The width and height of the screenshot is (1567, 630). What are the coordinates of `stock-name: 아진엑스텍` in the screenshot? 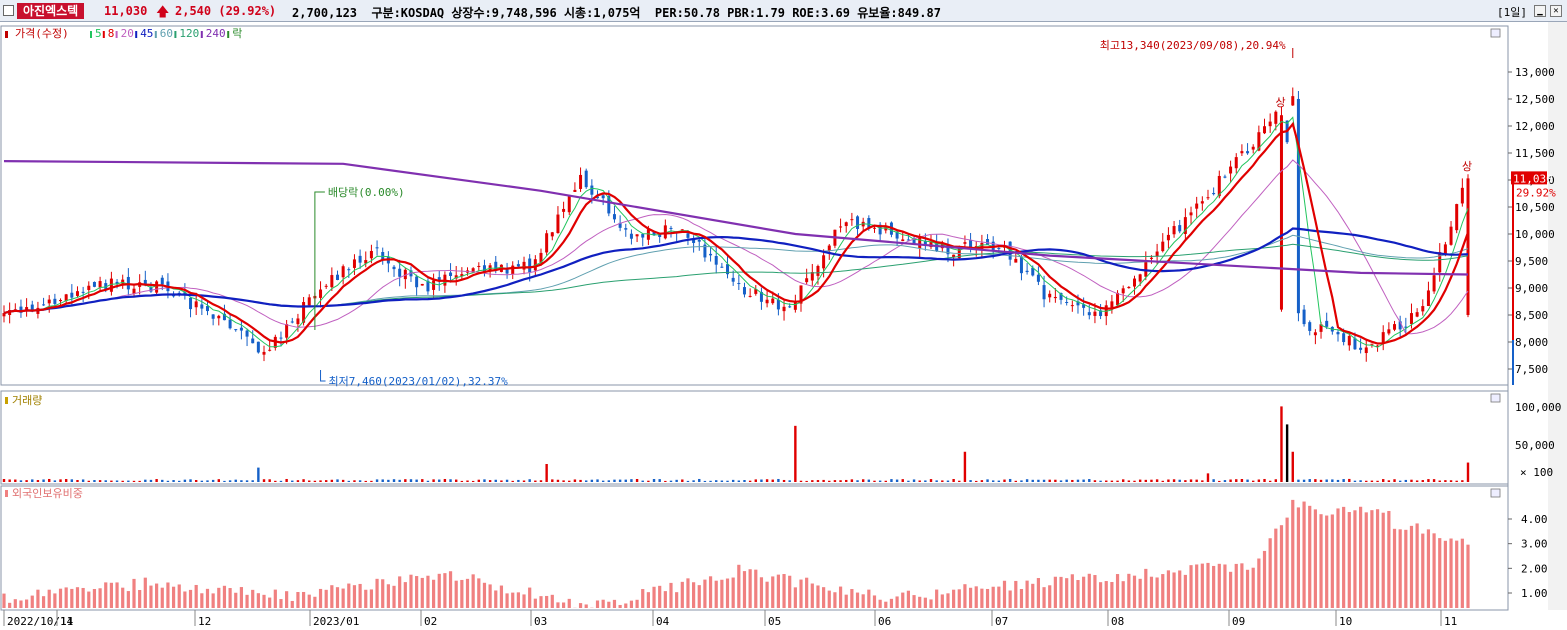 It's located at (51, 11).